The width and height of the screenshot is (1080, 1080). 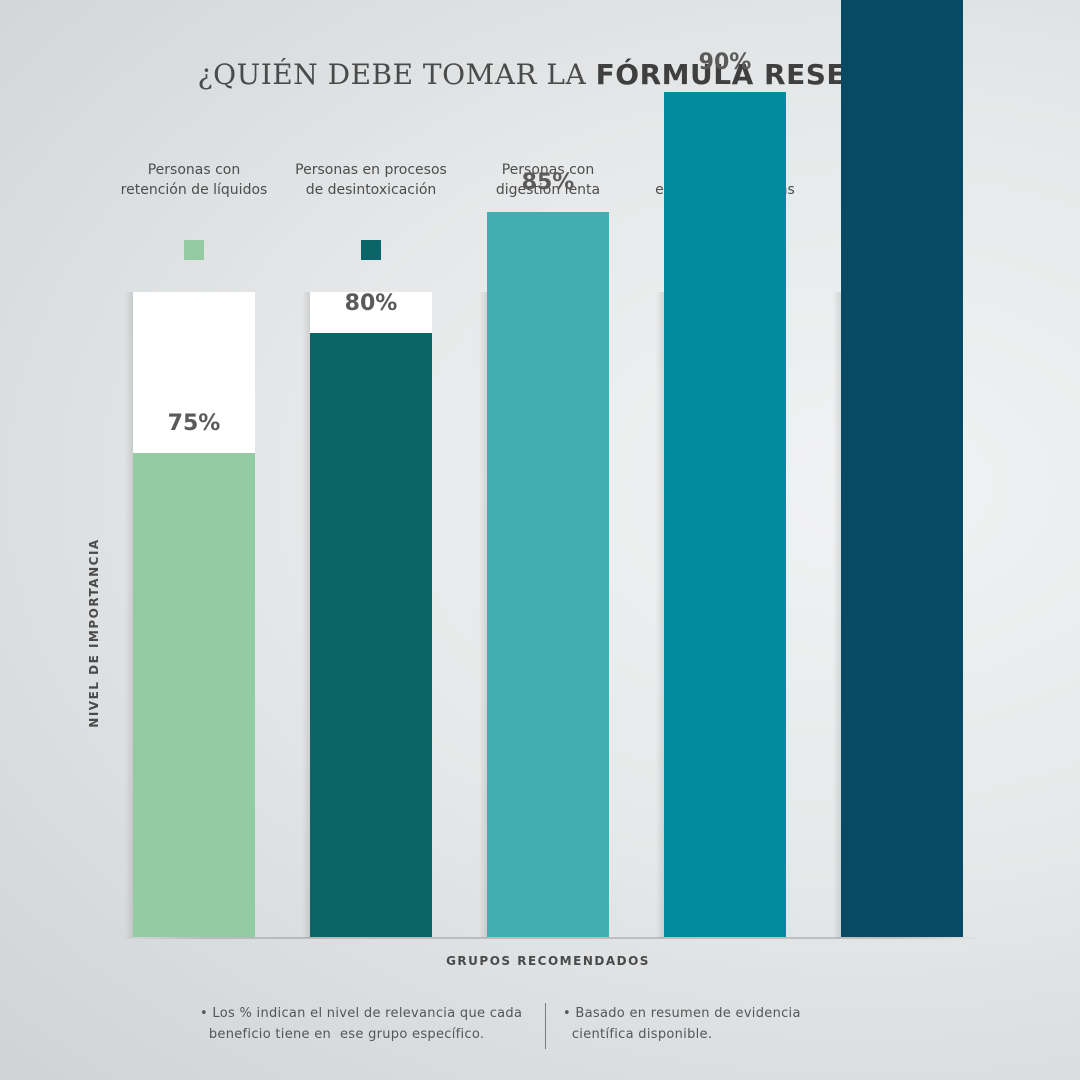 What do you see at coordinates (194, 180) in the screenshot?
I see `category-label: Personas con retención de líquidos` at bounding box center [194, 180].